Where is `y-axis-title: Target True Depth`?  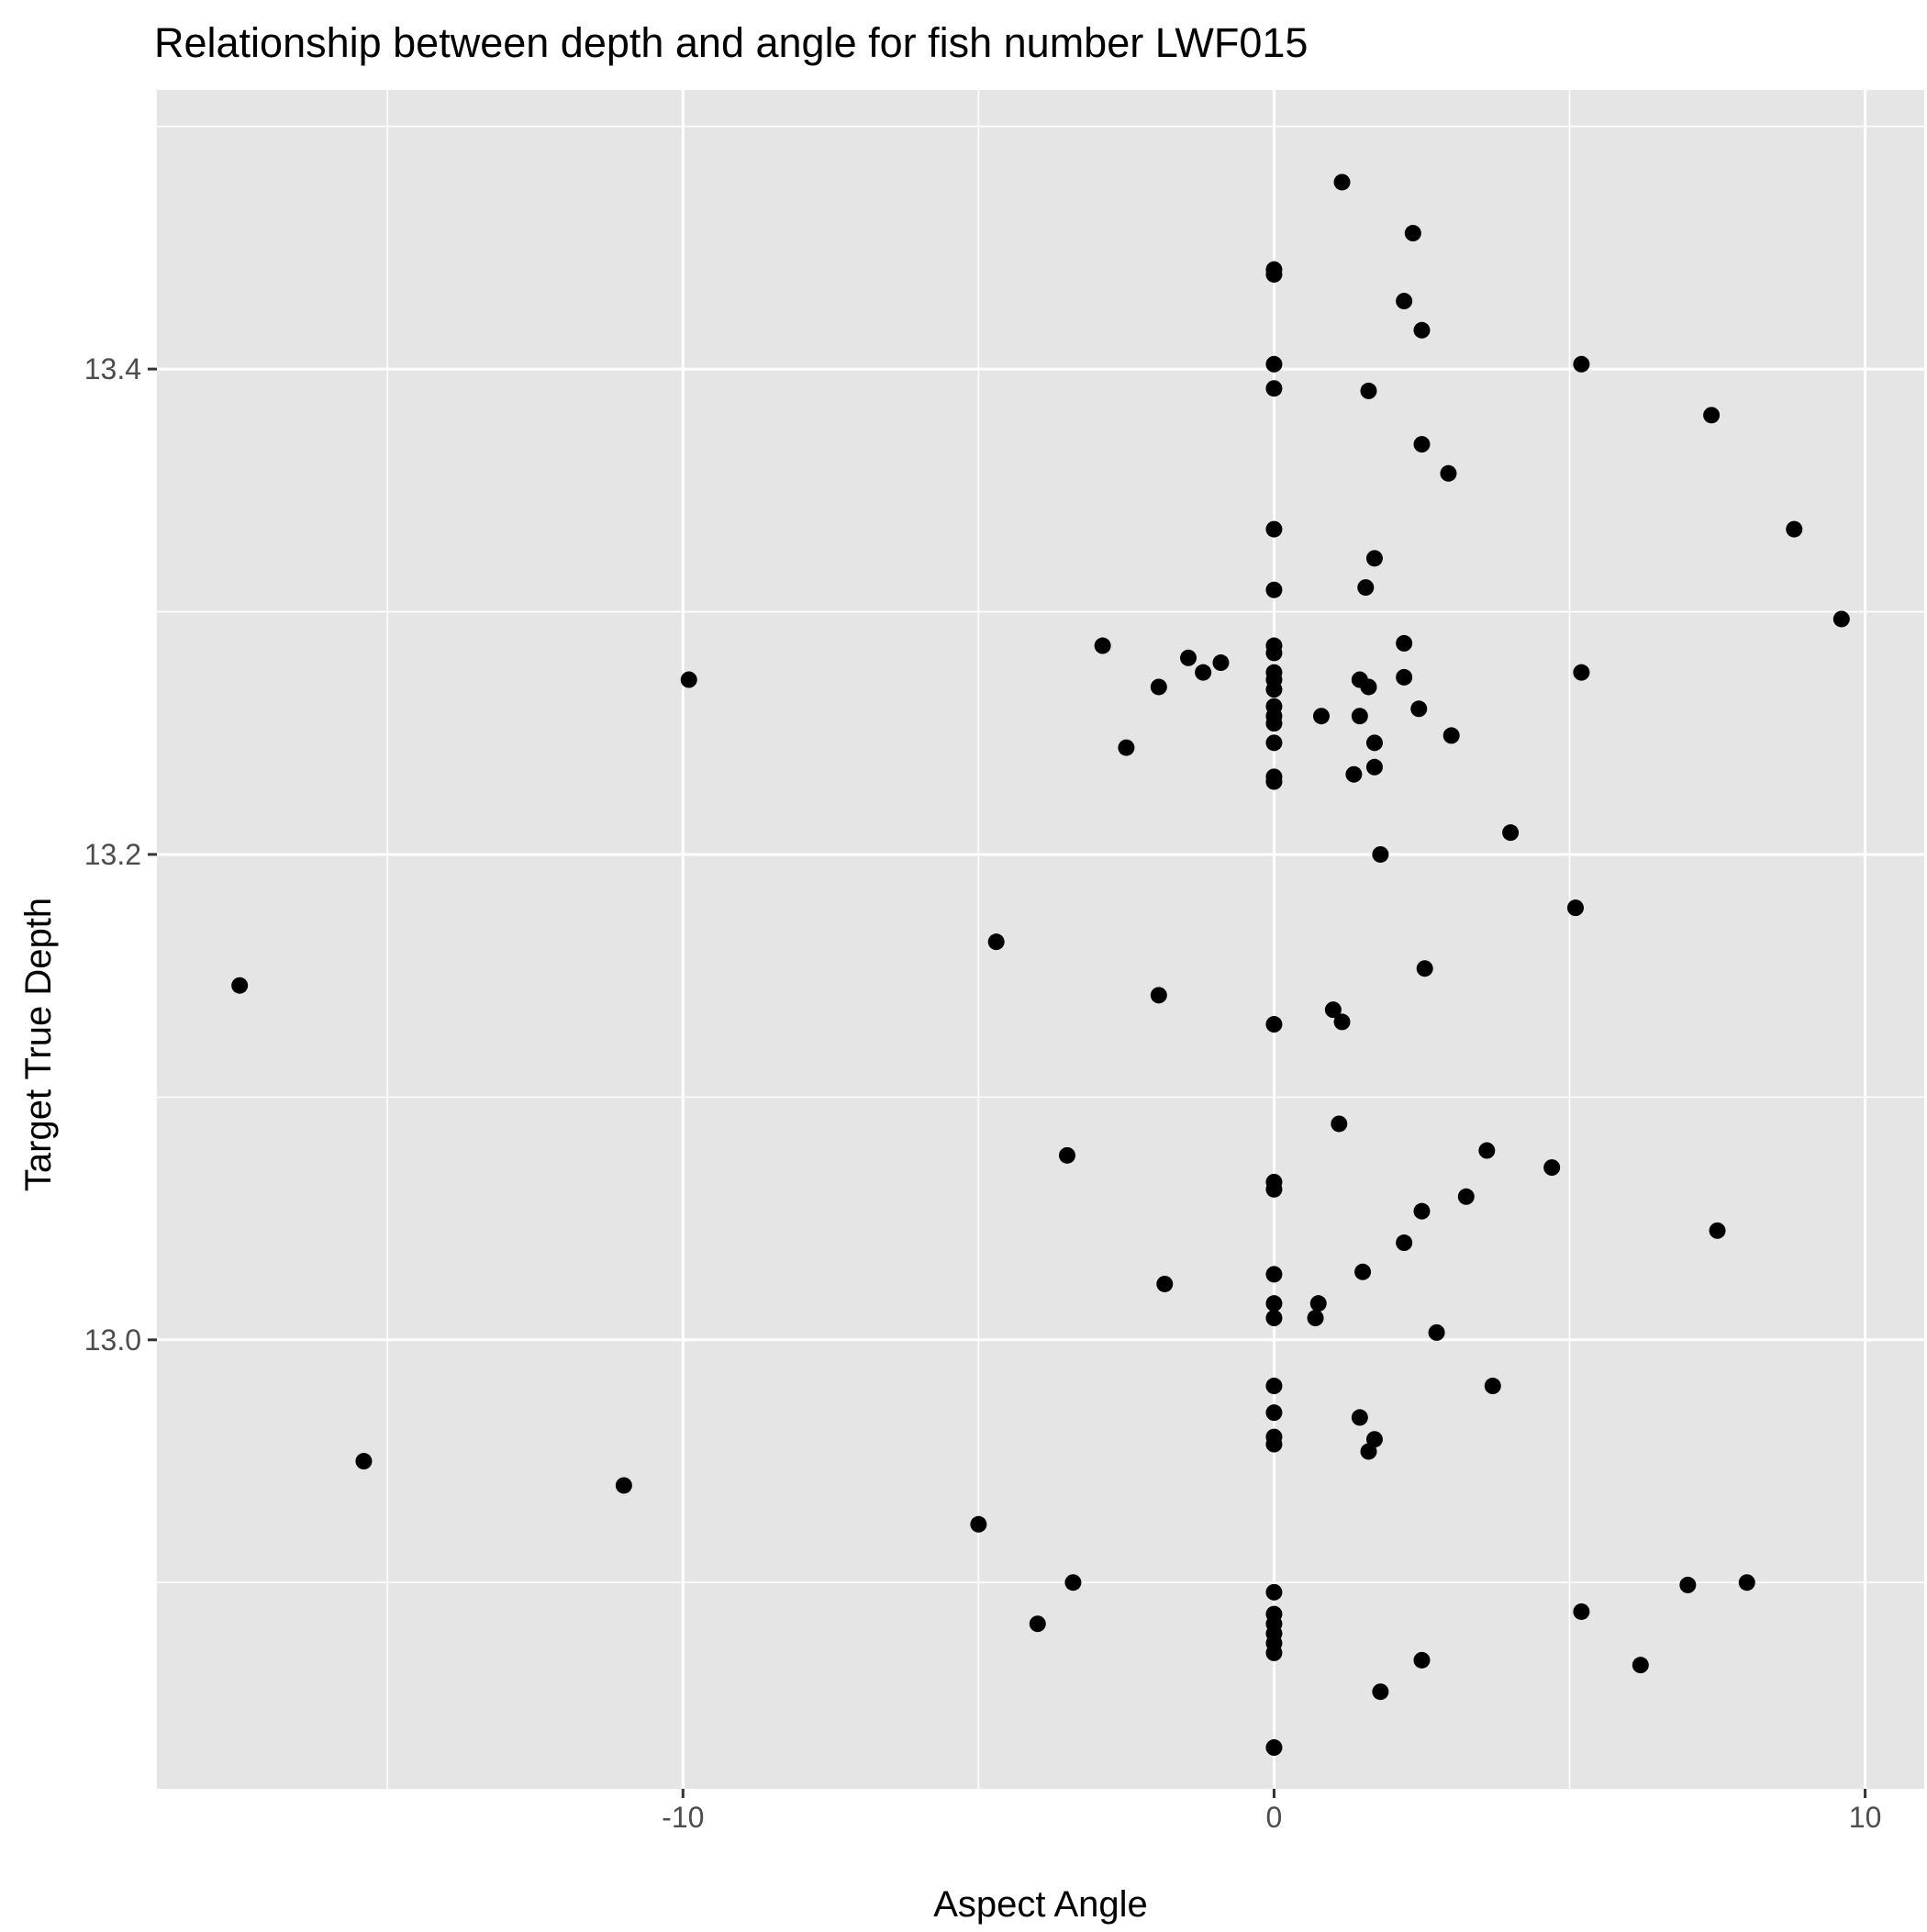 y-axis-title: Target True Depth is located at coordinates (38, 1044).